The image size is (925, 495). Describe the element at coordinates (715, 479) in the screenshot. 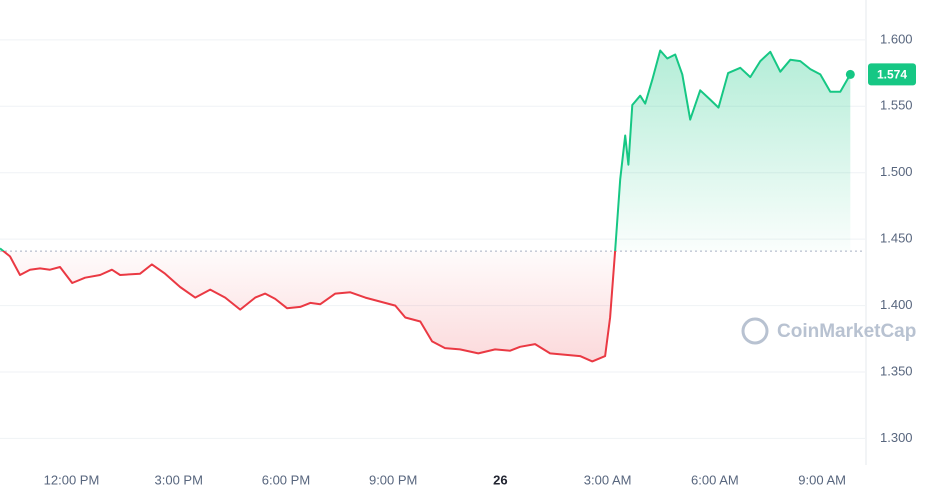

I see `x-tick-label: 6:00 AM` at that location.